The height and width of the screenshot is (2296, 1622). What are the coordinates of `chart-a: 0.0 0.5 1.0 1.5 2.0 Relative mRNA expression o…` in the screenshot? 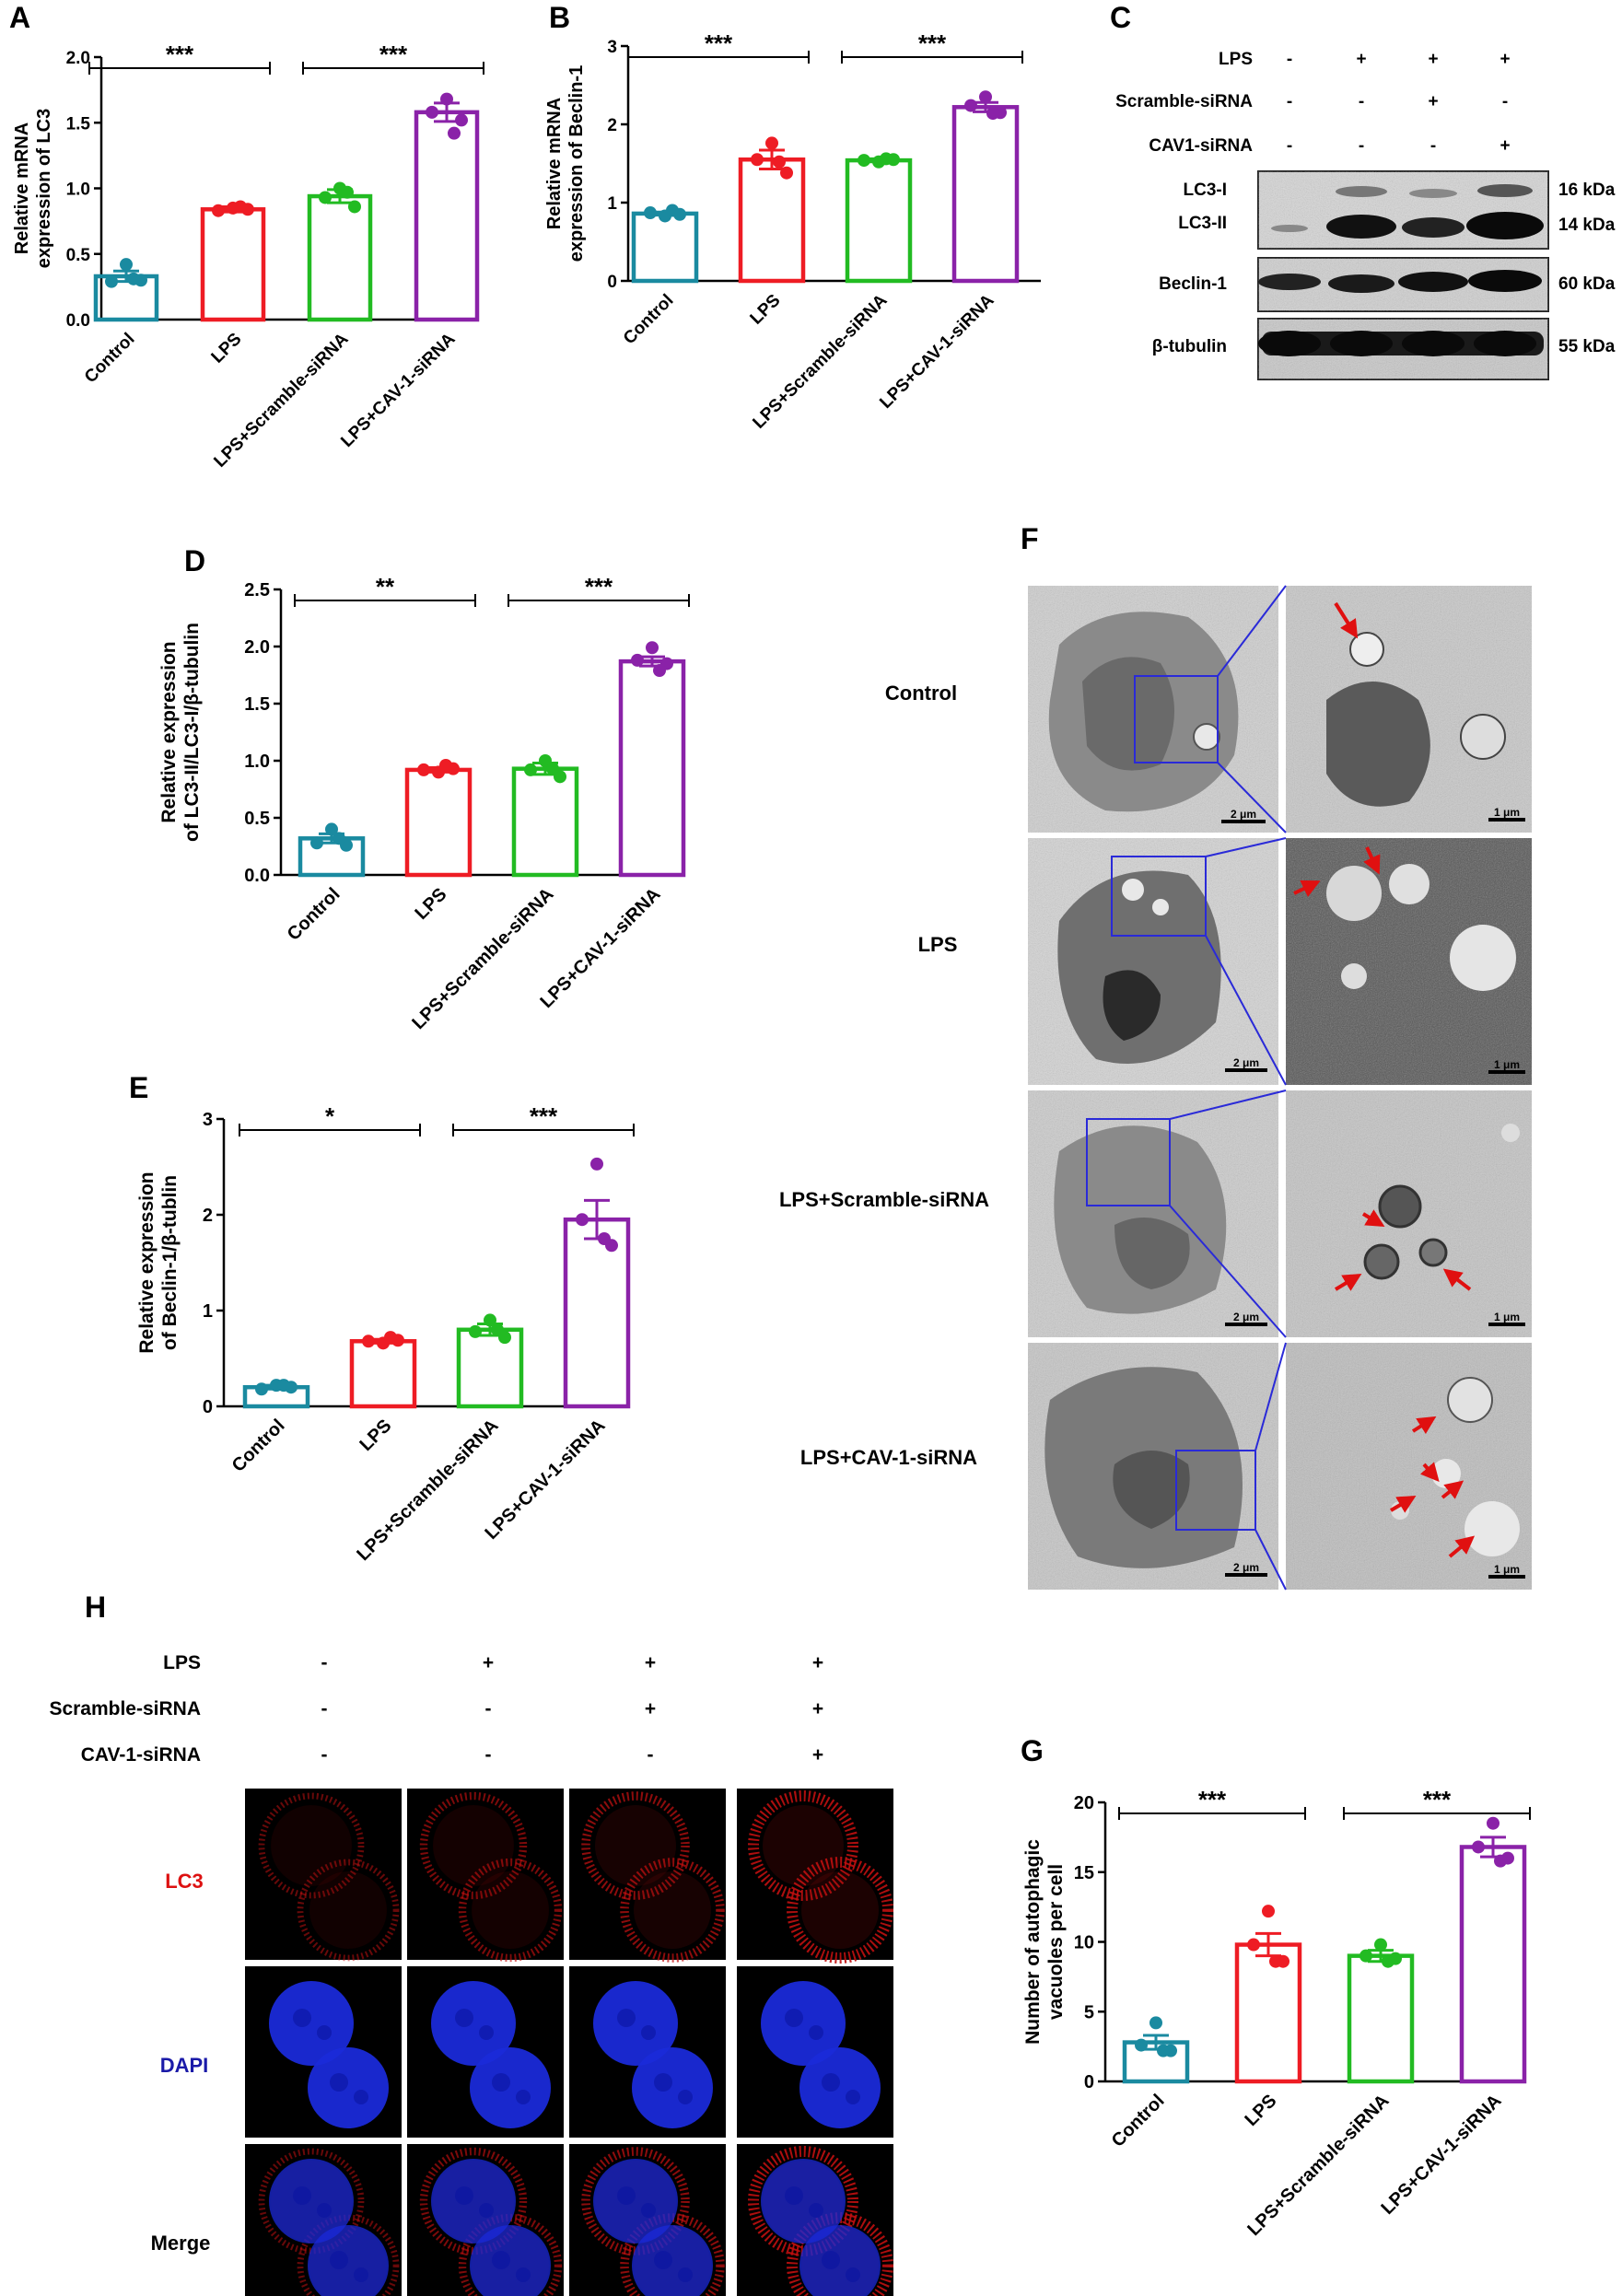 It's located at (248, 256).